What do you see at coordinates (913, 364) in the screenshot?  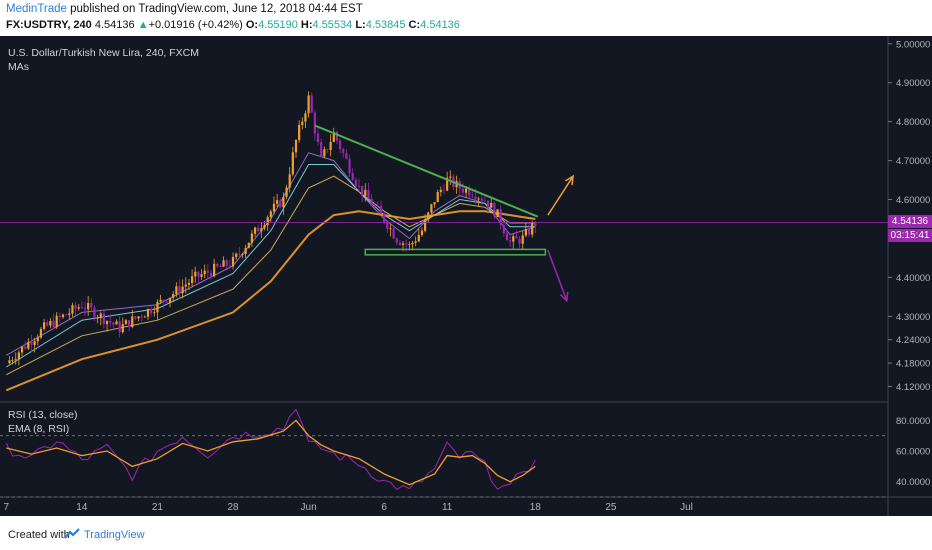 I see `price-tick-label: 4.18000` at bounding box center [913, 364].